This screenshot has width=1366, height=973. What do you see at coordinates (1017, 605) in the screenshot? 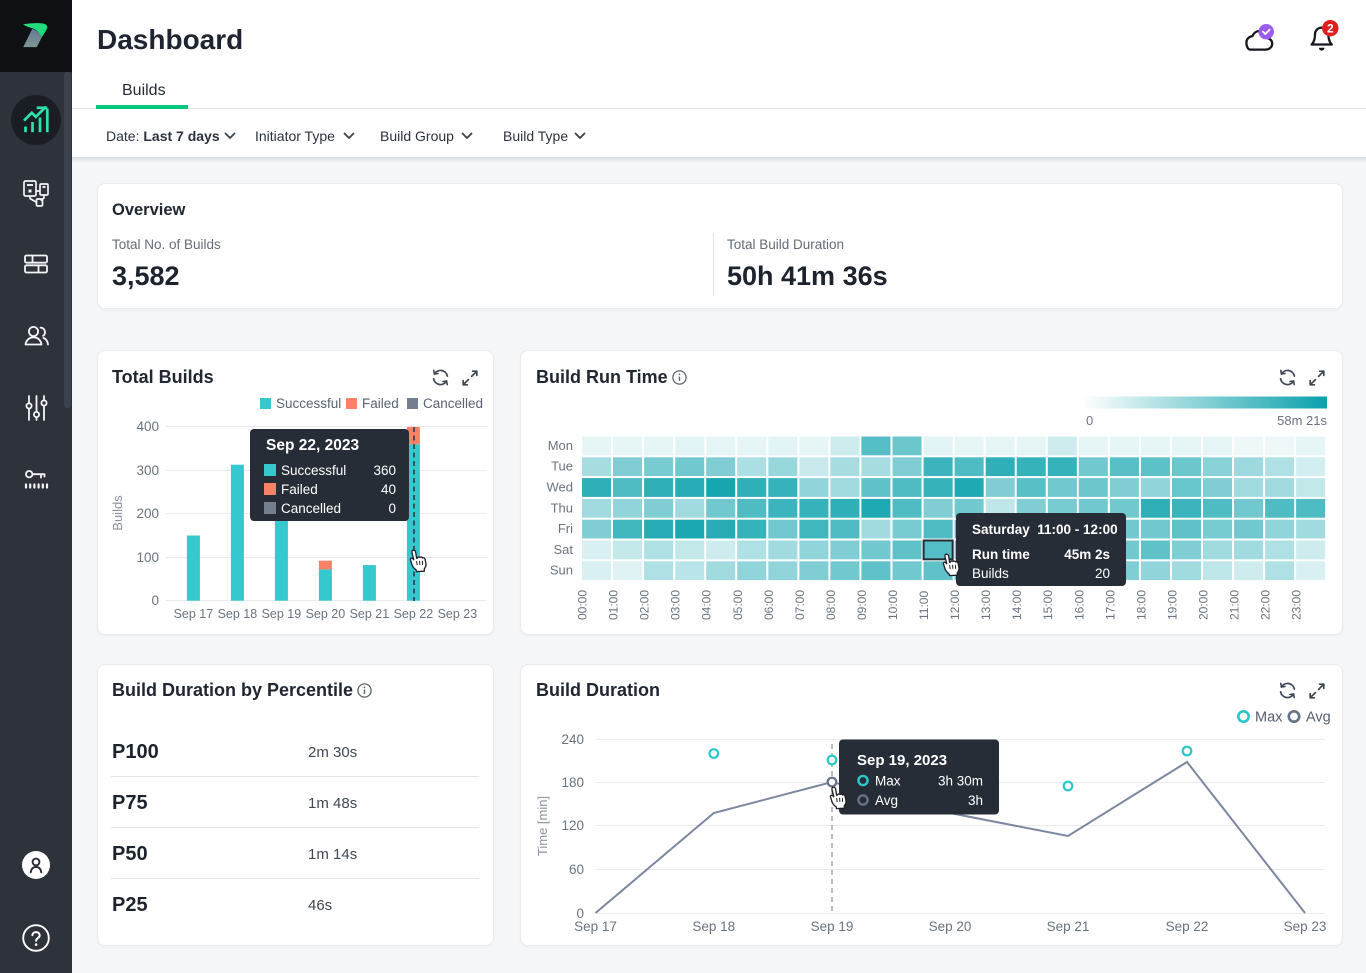
I see `svg-text: 14:00` at bounding box center [1017, 605].